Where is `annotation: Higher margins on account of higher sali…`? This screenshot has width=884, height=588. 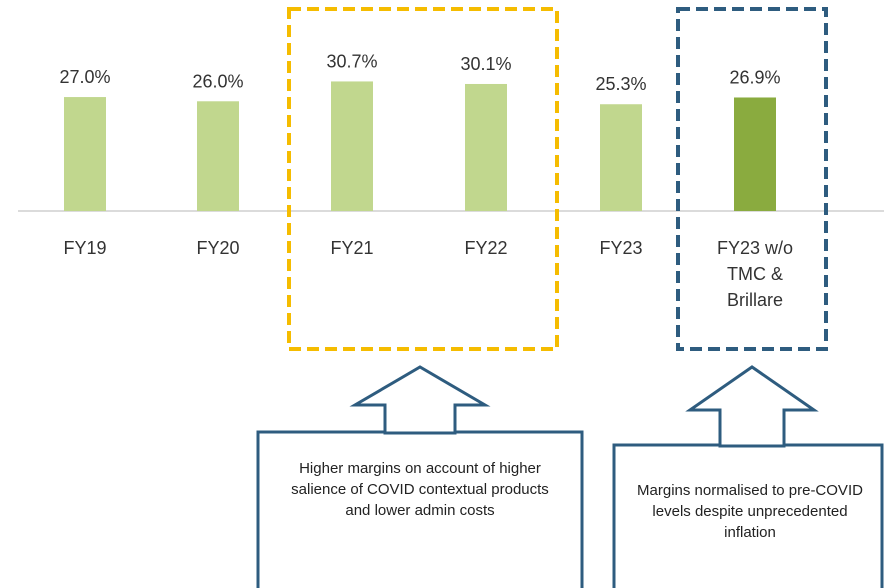 annotation: Higher margins on account of higher sali… is located at coordinates (420, 489).